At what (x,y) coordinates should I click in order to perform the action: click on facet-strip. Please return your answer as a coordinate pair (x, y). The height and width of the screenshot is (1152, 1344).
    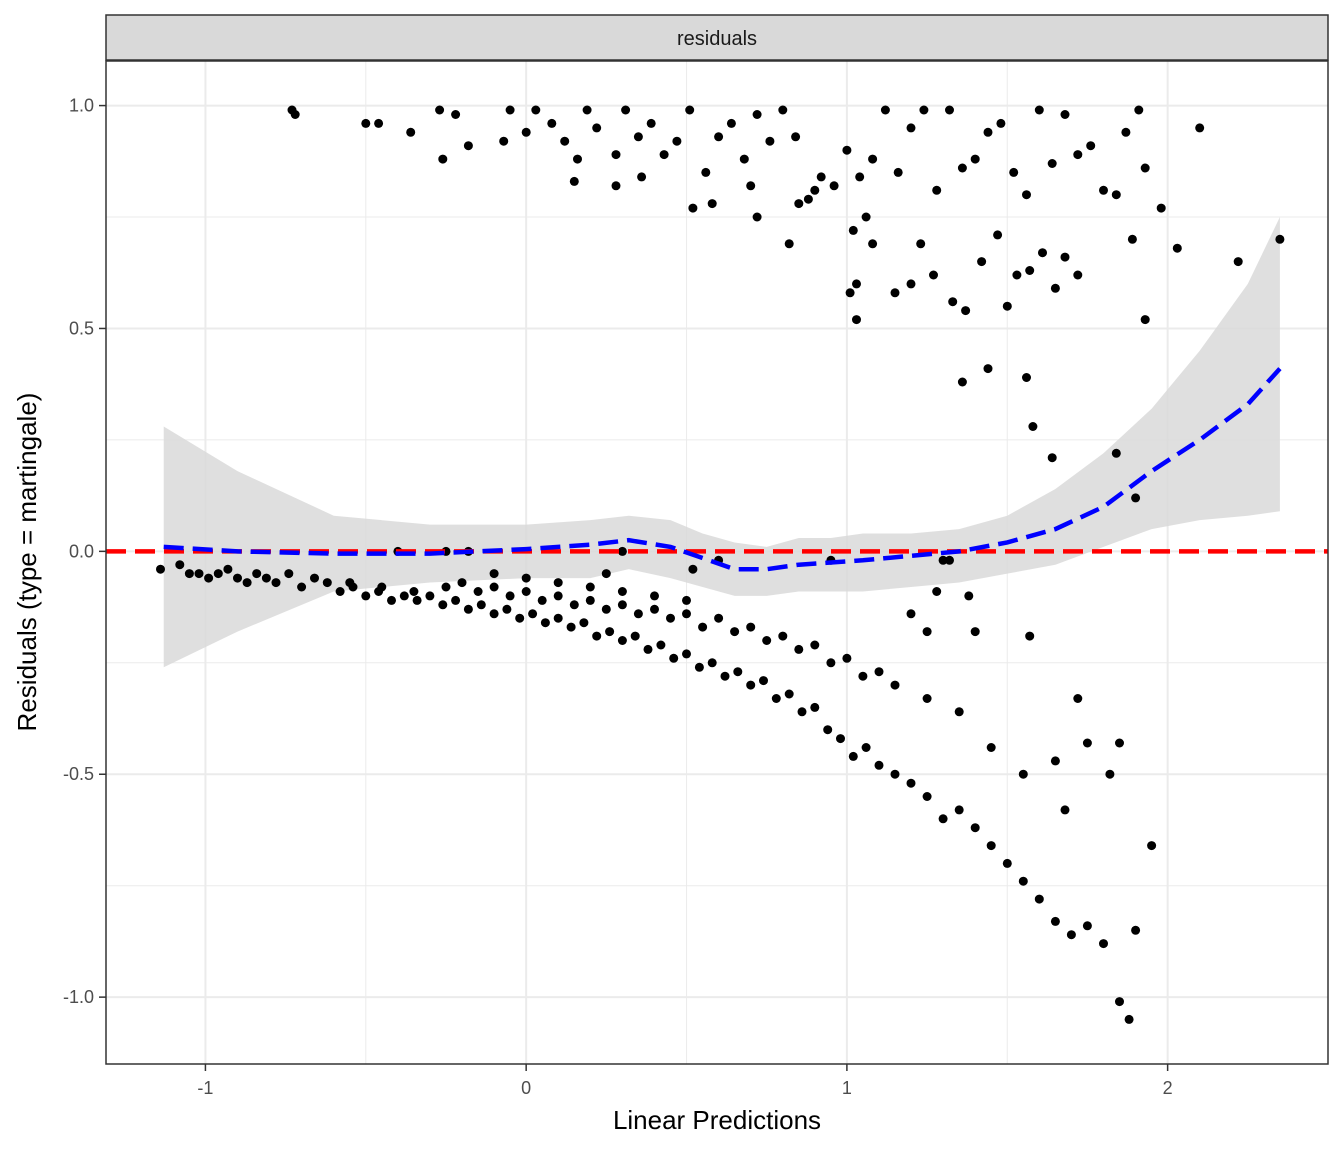
    Looking at the image, I should click on (717, 37).